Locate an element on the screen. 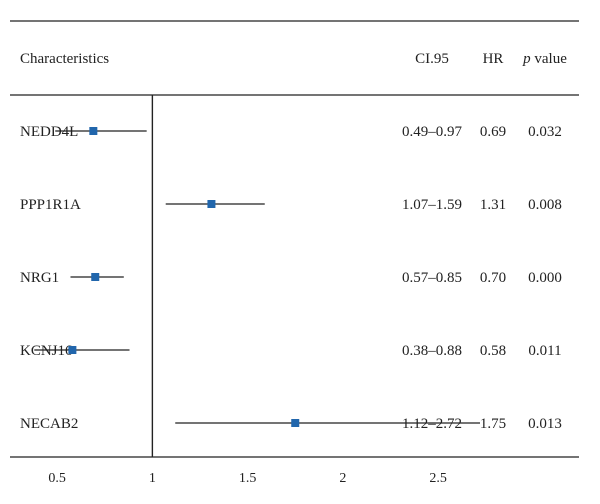  header-p-italic: p is located at coordinates (526, 59).